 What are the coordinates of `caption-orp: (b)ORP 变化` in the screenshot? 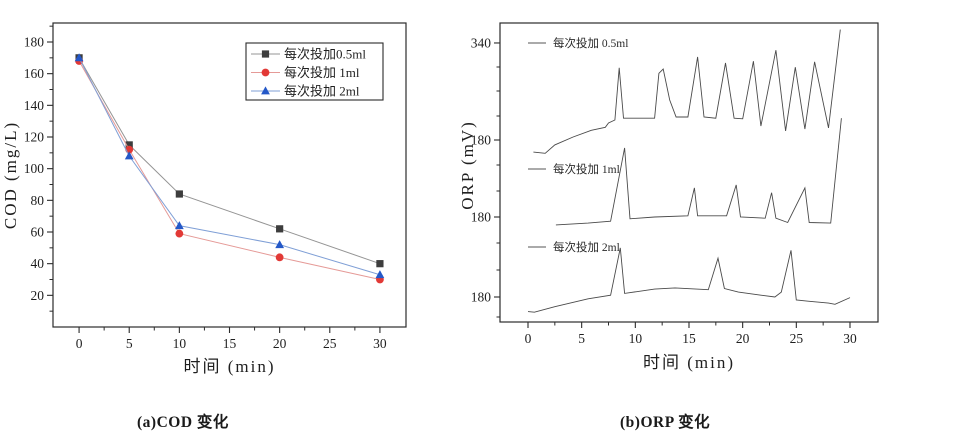 It's located at (665, 422).